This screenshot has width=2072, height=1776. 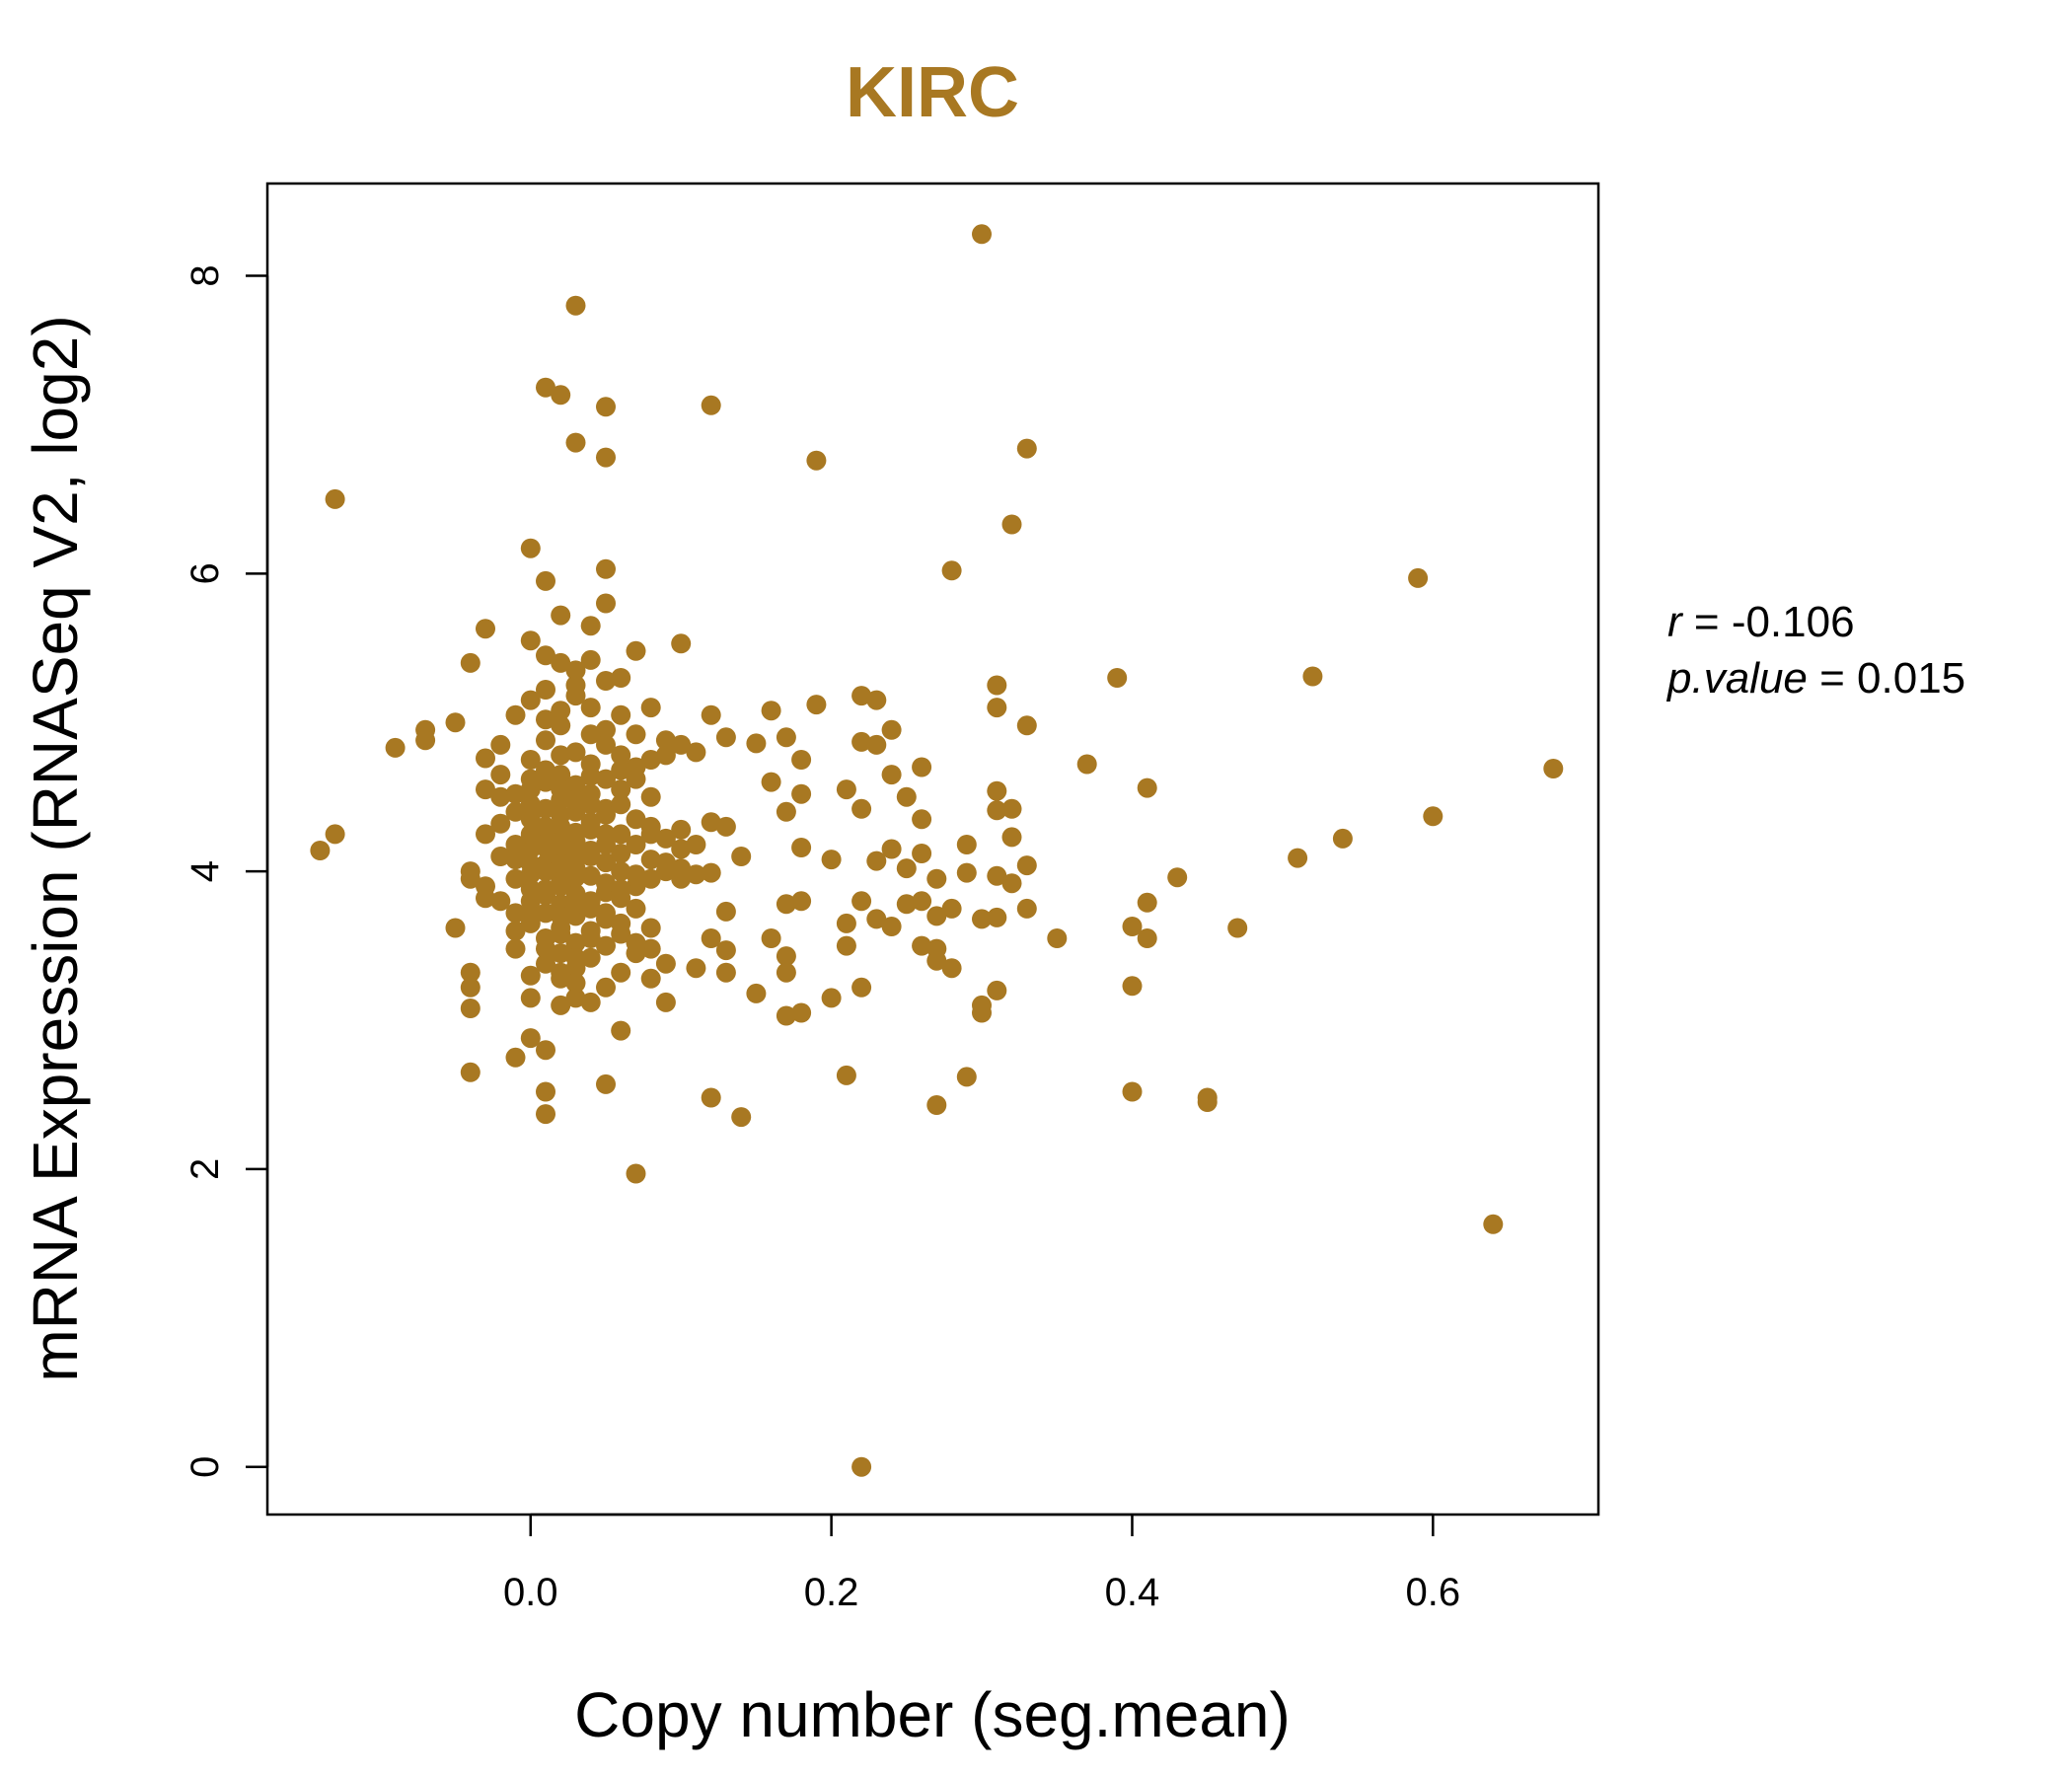 I want to click on x-tick-label: 0.2, so click(x=832, y=1593).